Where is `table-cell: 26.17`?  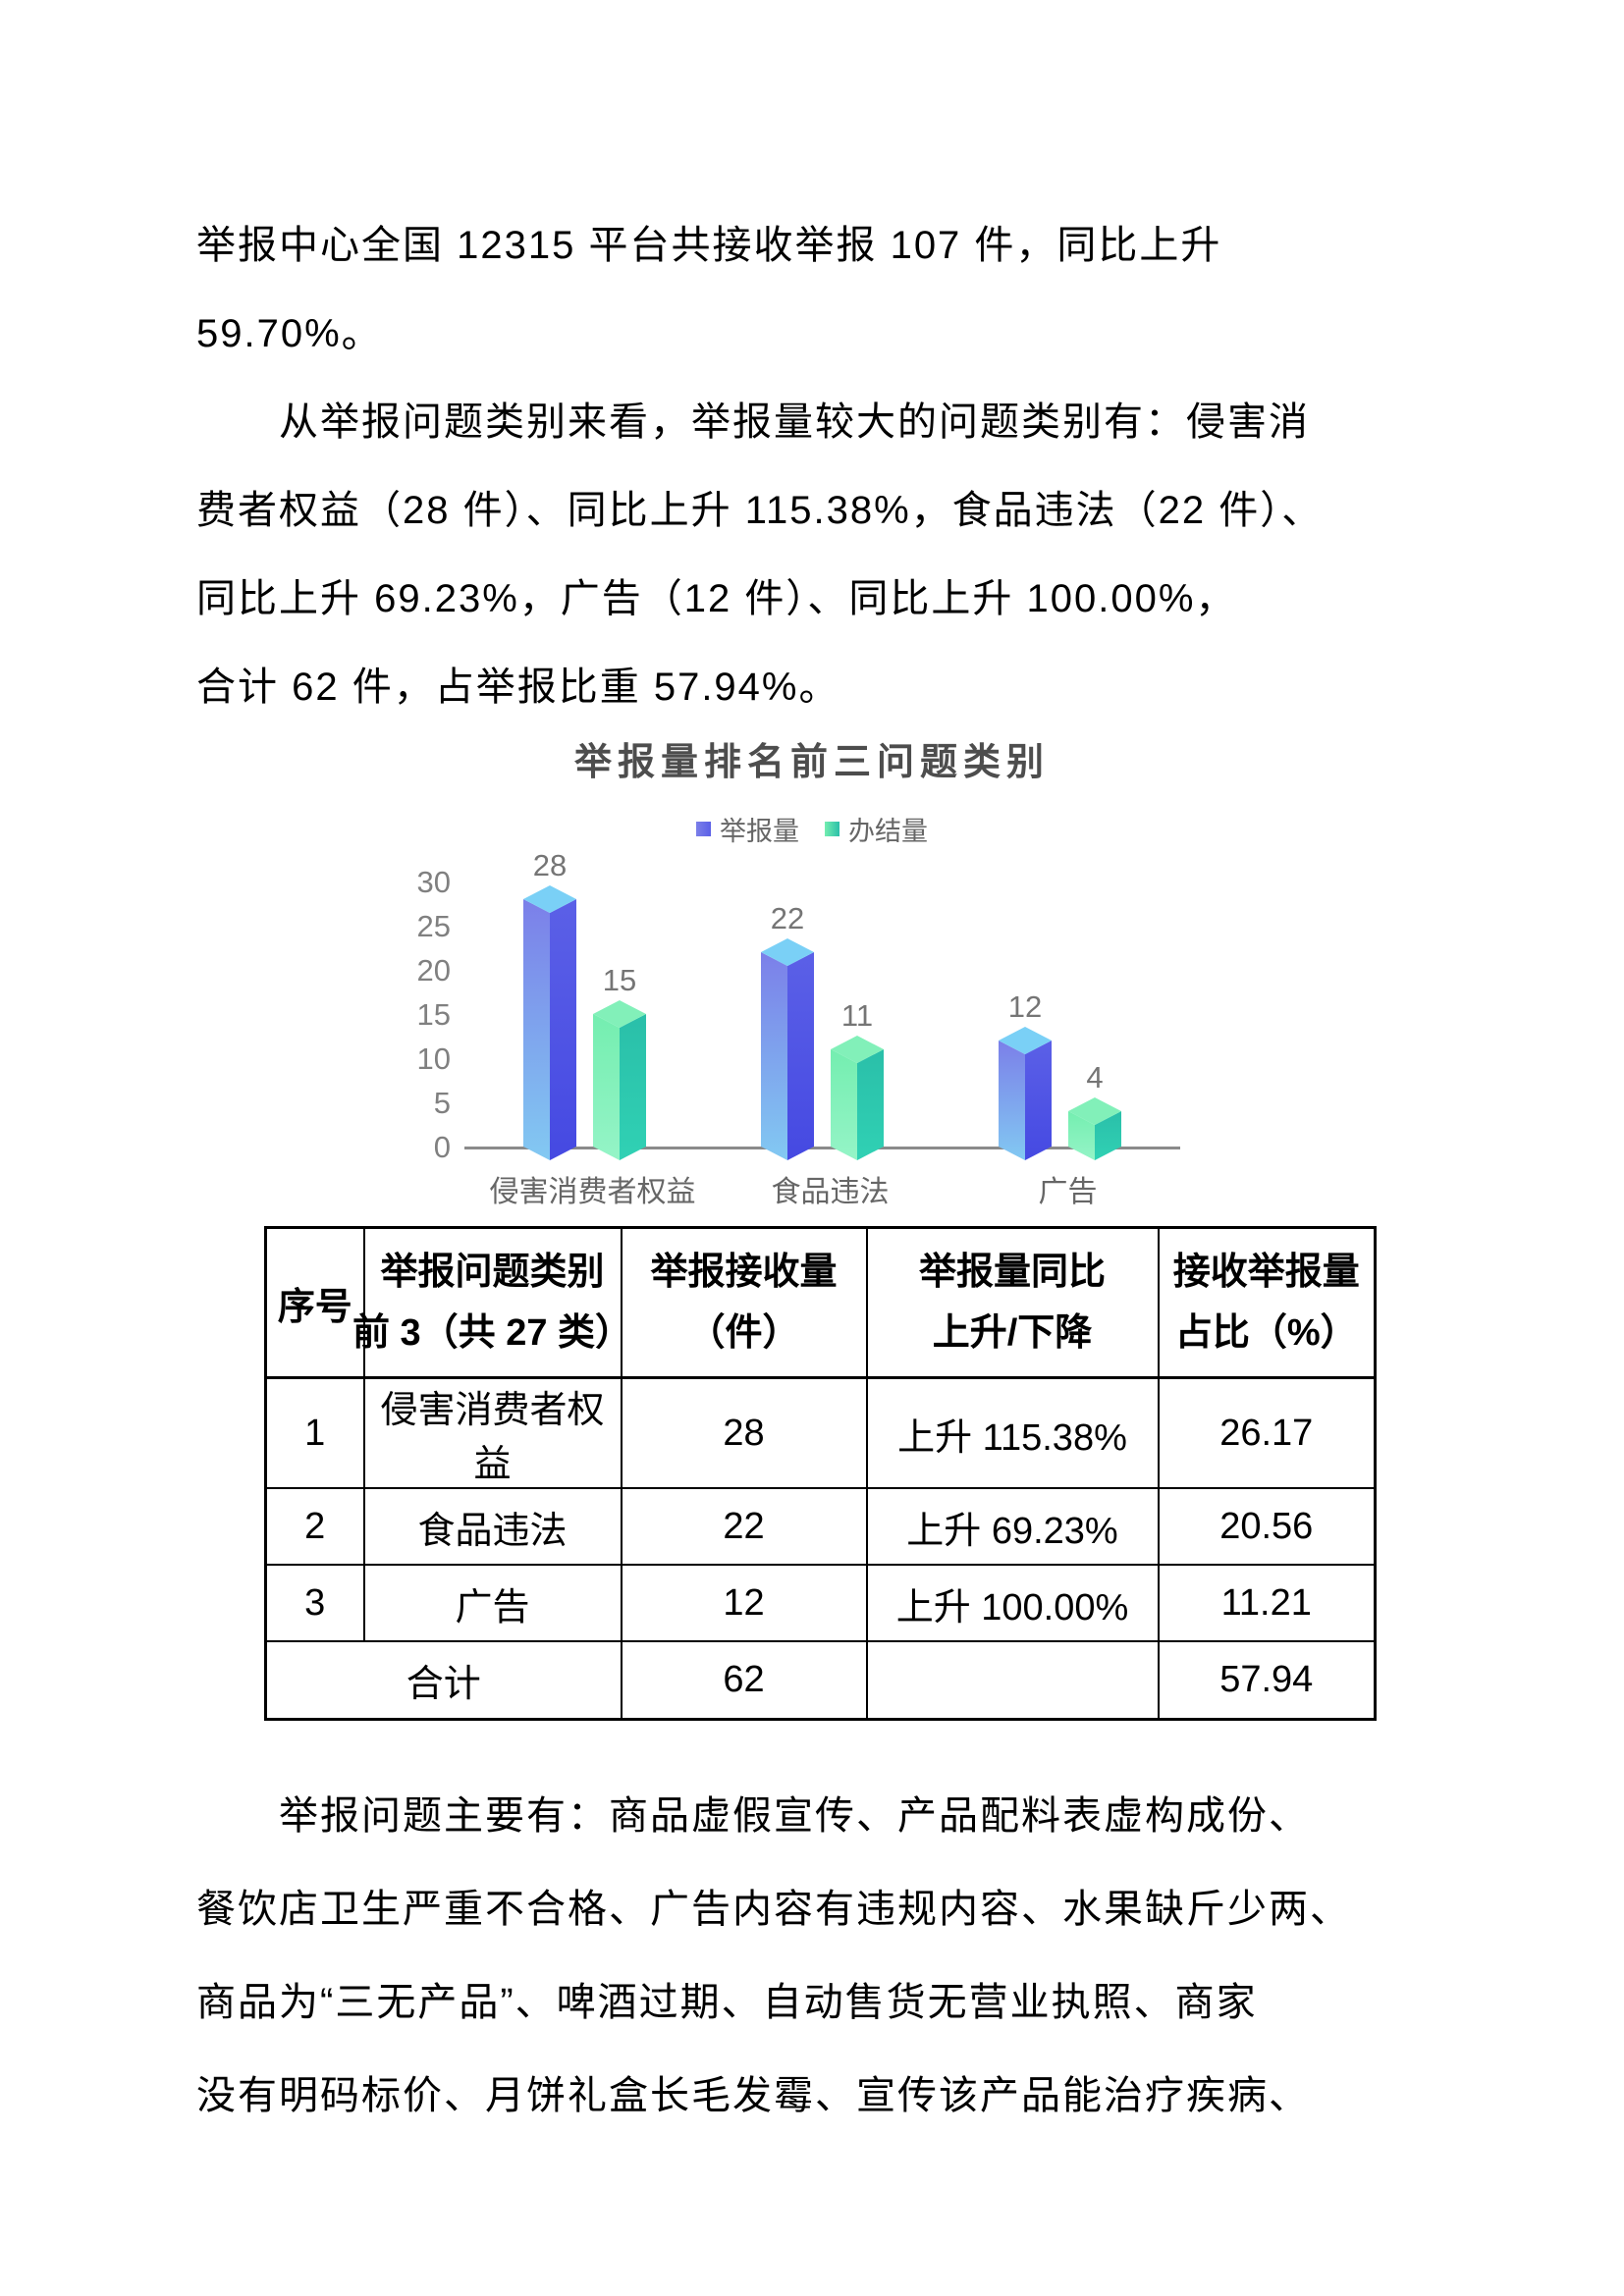 table-cell: 26.17 is located at coordinates (1267, 1432).